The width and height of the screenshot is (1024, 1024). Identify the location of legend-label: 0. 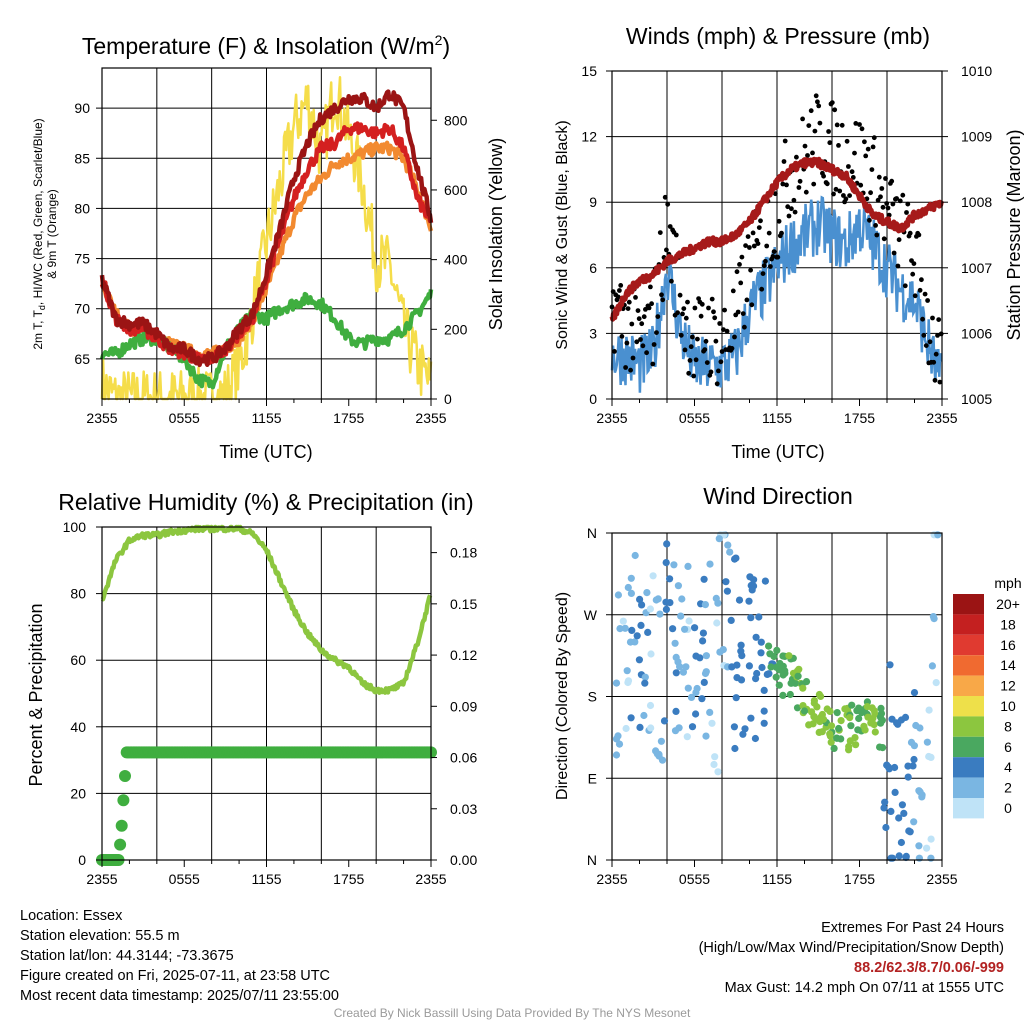
(1008, 808).